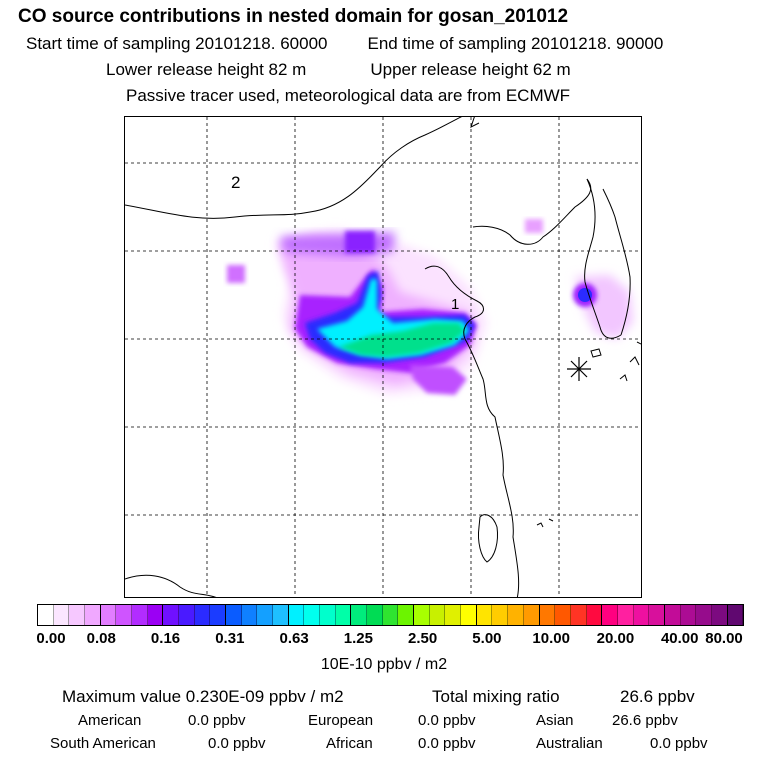 The width and height of the screenshot is (768, 768). I want to click on border-north-east, so click(475, 122).